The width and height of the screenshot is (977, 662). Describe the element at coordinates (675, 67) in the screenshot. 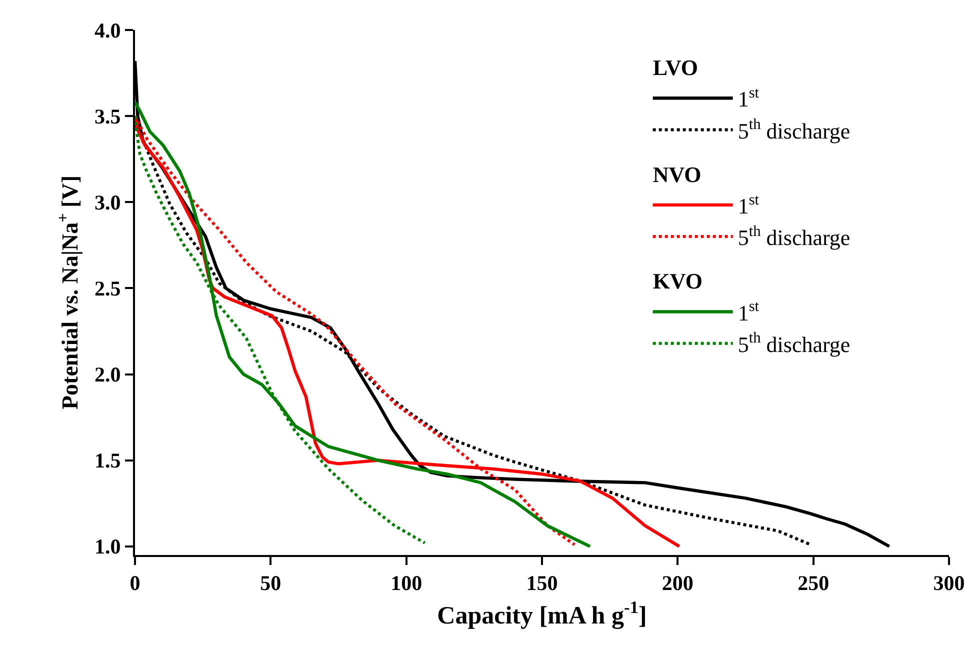

I see `annotation: LVO` at that location.